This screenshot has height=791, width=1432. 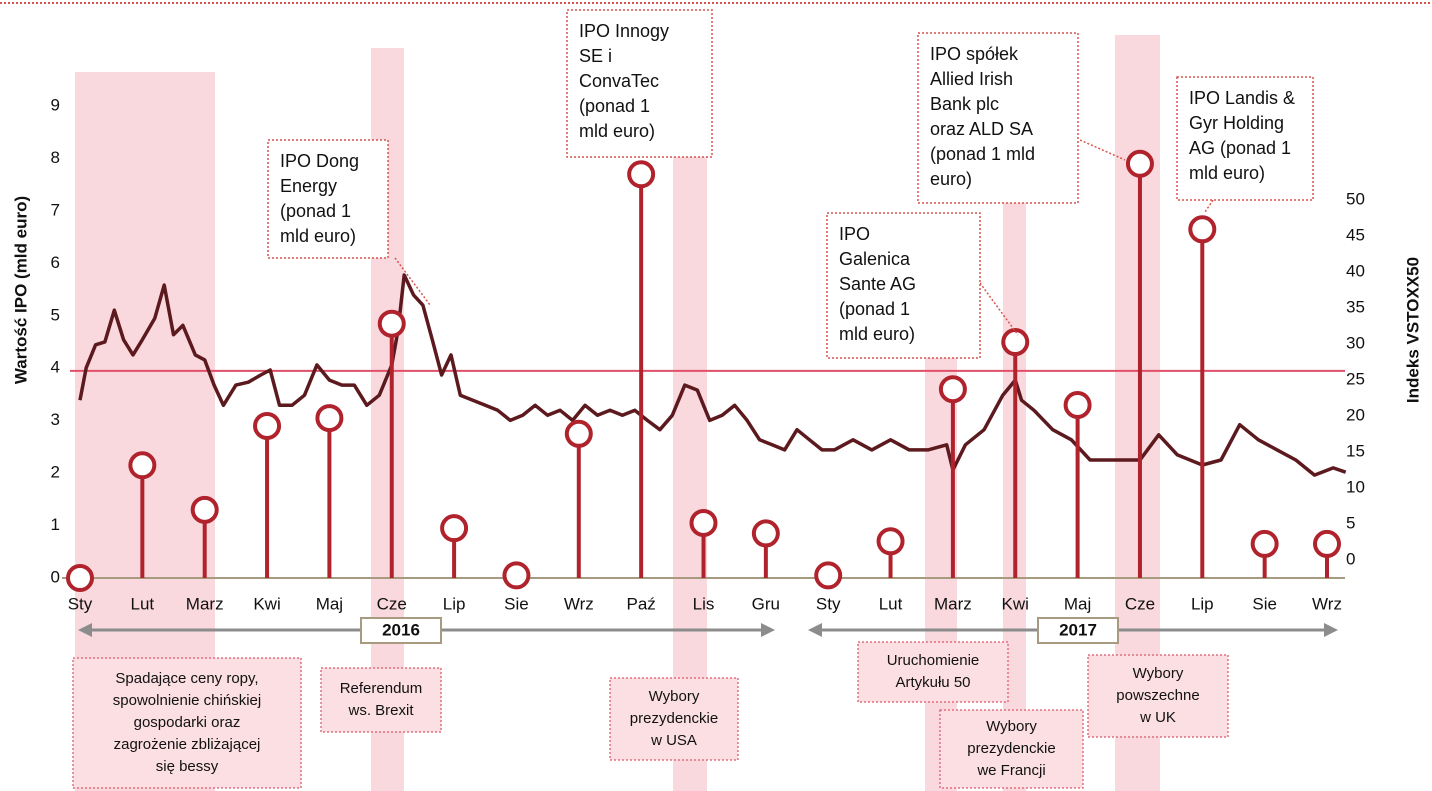 What do you see at coordinates (964, 104) in the screenshot?
I see `callout-text: Bank plc` at bounding box center [964, 104].